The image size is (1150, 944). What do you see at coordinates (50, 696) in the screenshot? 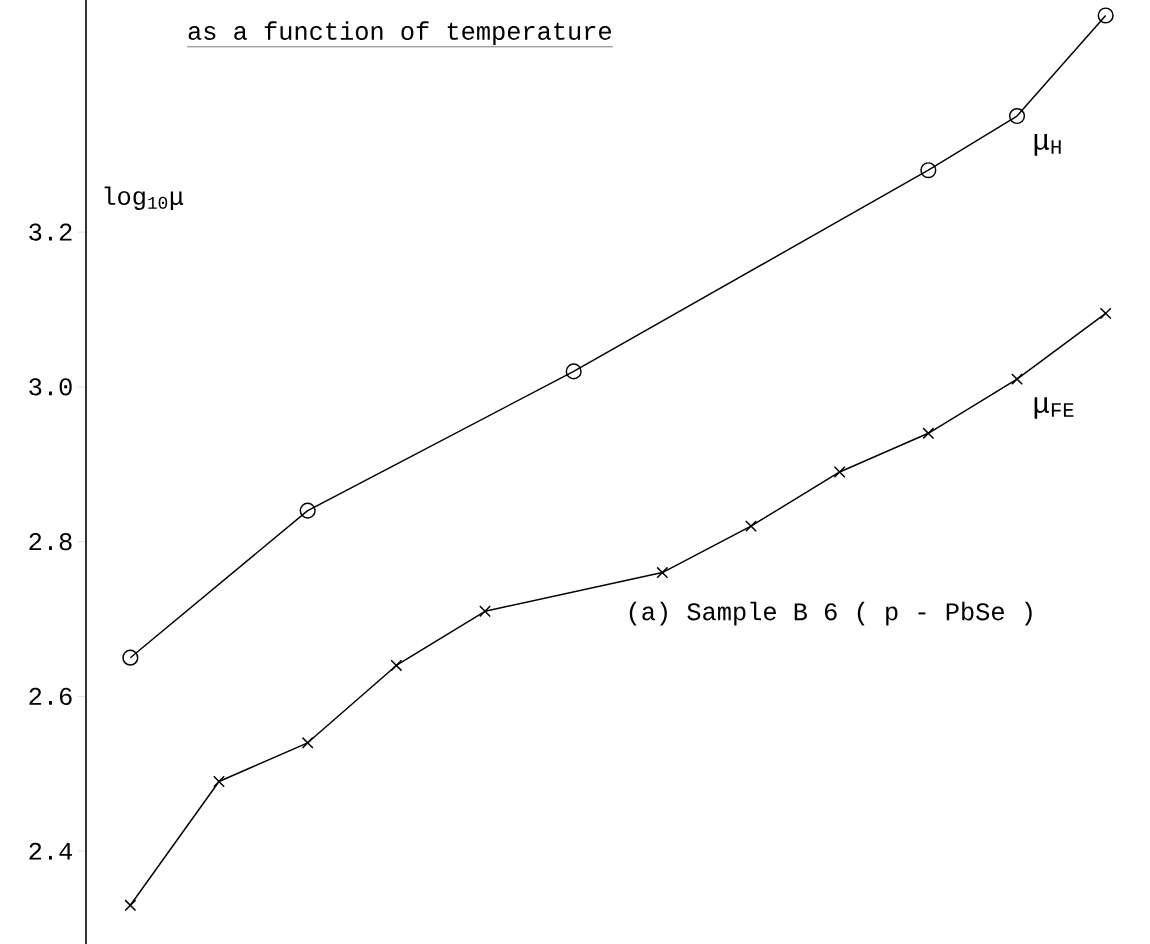
I see `y-tick-label: 2.6` at bounding box center [50, 696].